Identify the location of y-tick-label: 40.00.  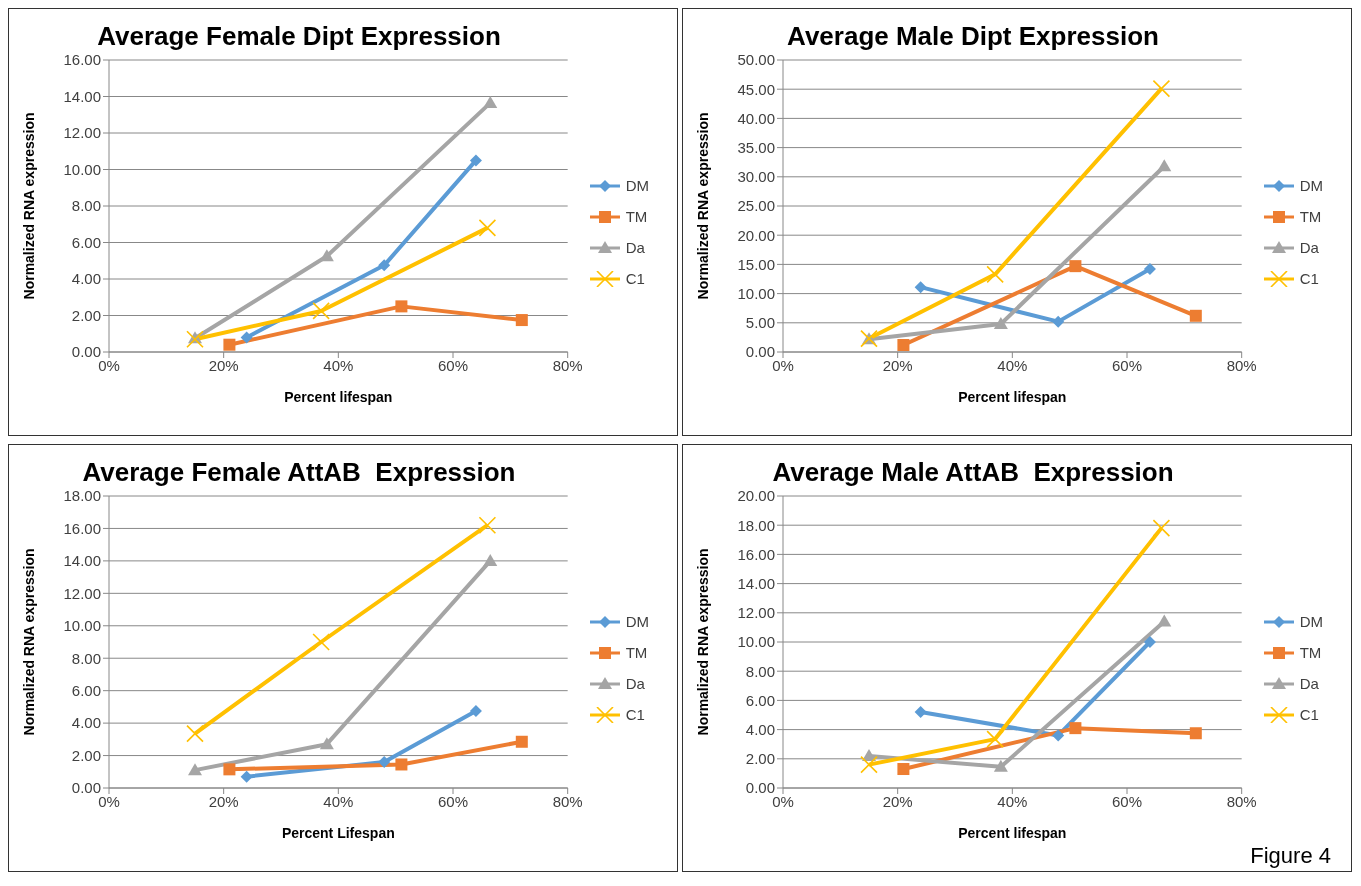
(756, 118).